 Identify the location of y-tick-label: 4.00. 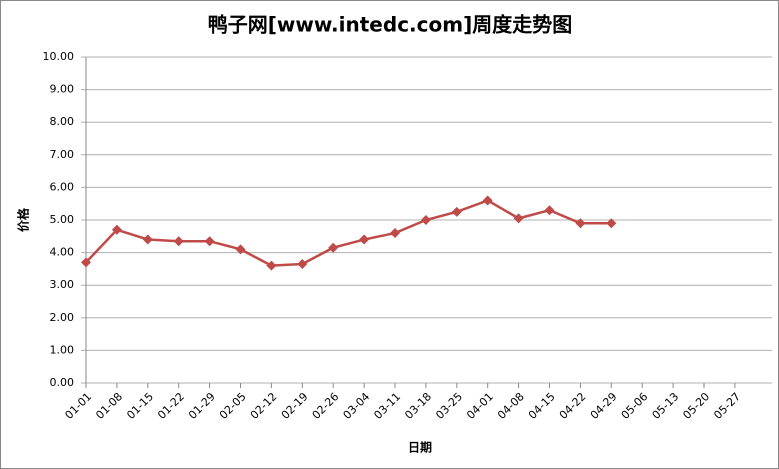
(62, 252).